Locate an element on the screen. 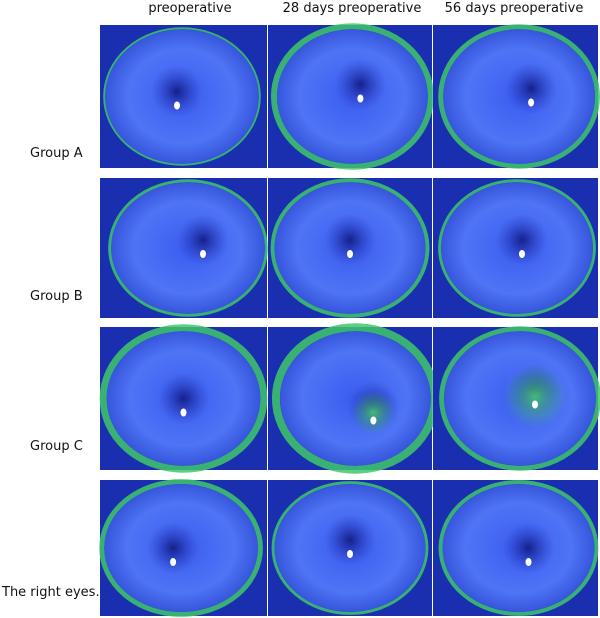  row-label: Group C is located at coordinates (56, 446).